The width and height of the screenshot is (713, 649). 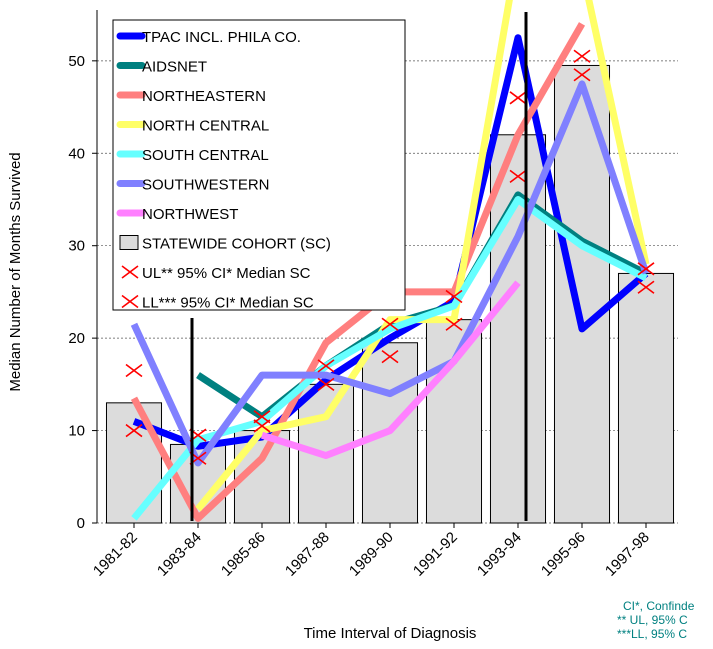 I want to click on x-tick-label: 1989-90, so click(x=371, y=554).